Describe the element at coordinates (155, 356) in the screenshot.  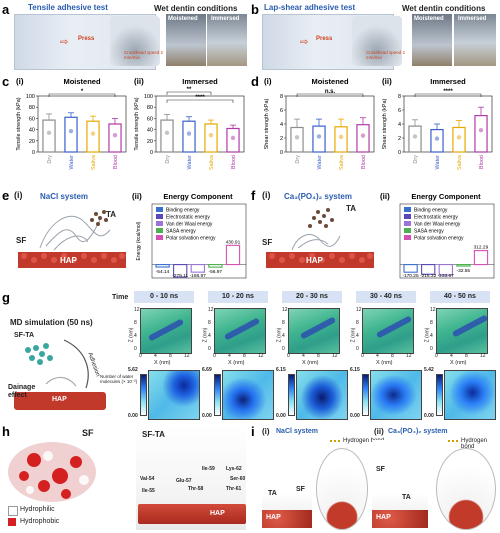
I see `x-tick-label: 4` at that location.